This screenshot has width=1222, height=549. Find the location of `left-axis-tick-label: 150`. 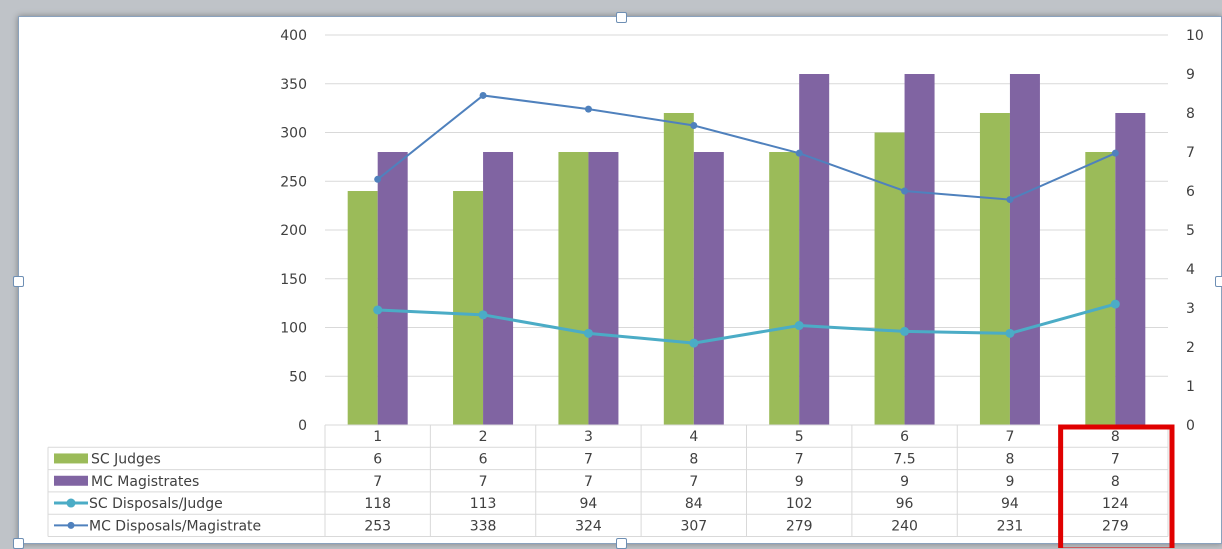

left-axis-tick-label: 150 is located at coordinates (293, 280).